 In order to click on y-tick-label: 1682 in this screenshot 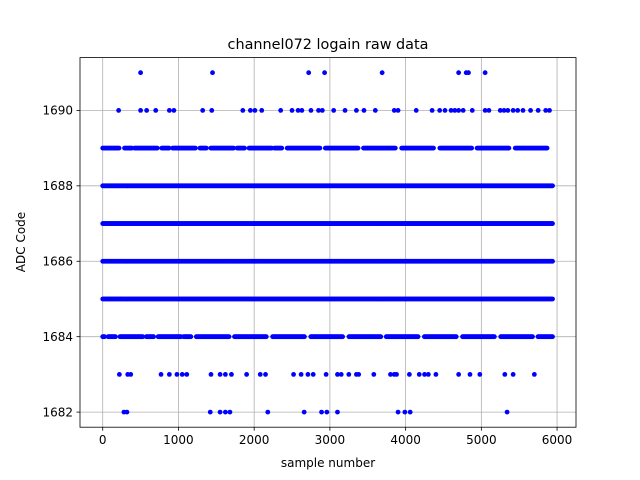, I will do `click(57, 412)`.